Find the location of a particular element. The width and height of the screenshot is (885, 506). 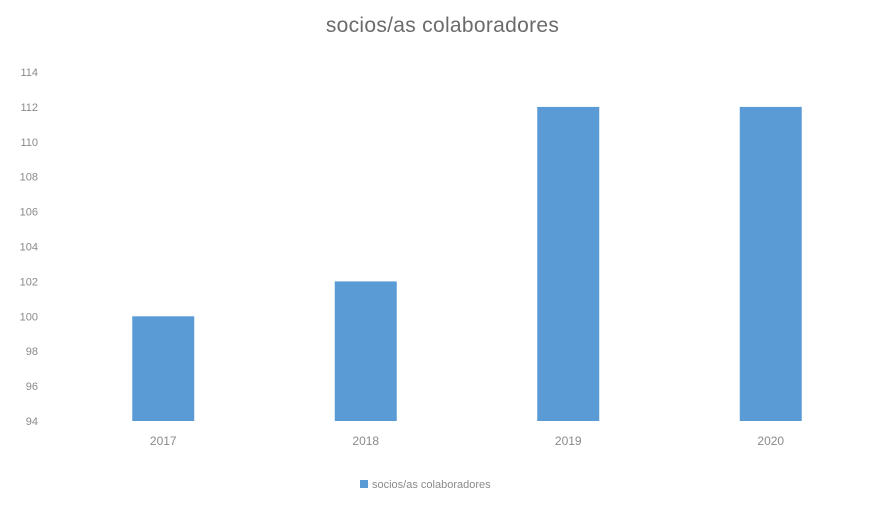

x-tick-label: 2018 is located at coordinates (365, 441).